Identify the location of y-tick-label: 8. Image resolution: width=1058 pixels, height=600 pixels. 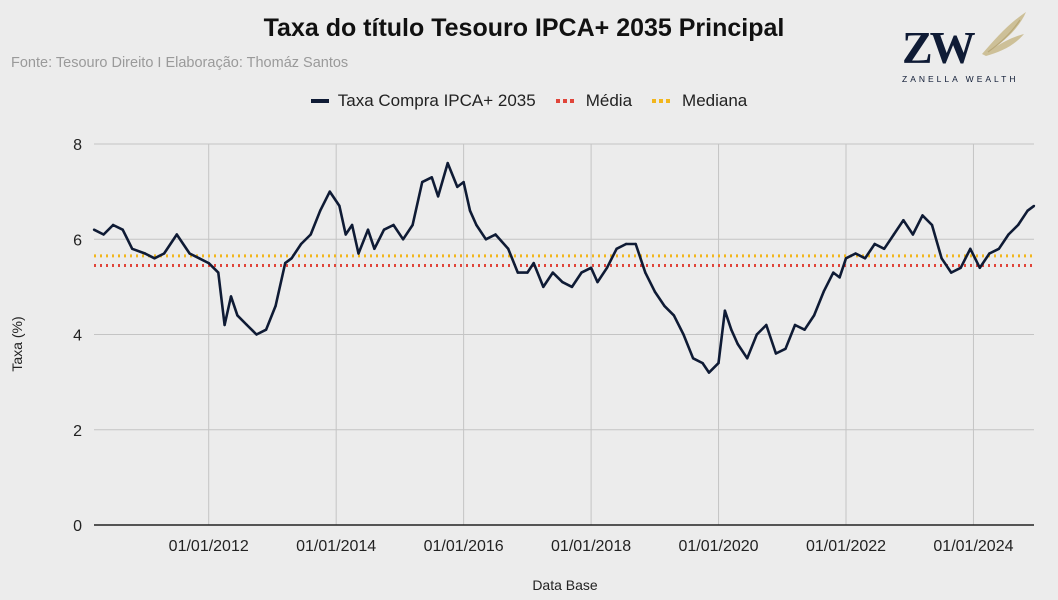
(77, 145).